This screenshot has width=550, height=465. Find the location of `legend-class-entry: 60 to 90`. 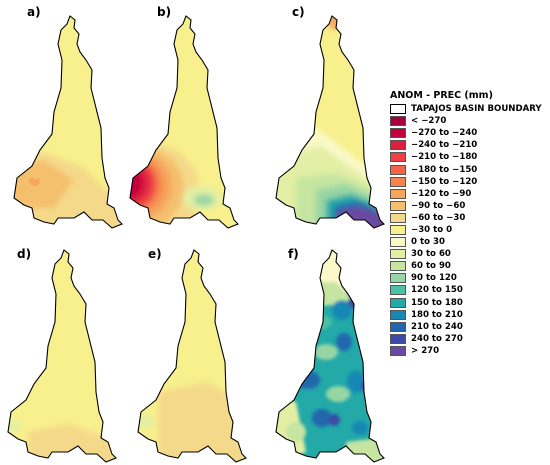

legend-class-entry: 60 to 90 is located at coordinates (470, 266).